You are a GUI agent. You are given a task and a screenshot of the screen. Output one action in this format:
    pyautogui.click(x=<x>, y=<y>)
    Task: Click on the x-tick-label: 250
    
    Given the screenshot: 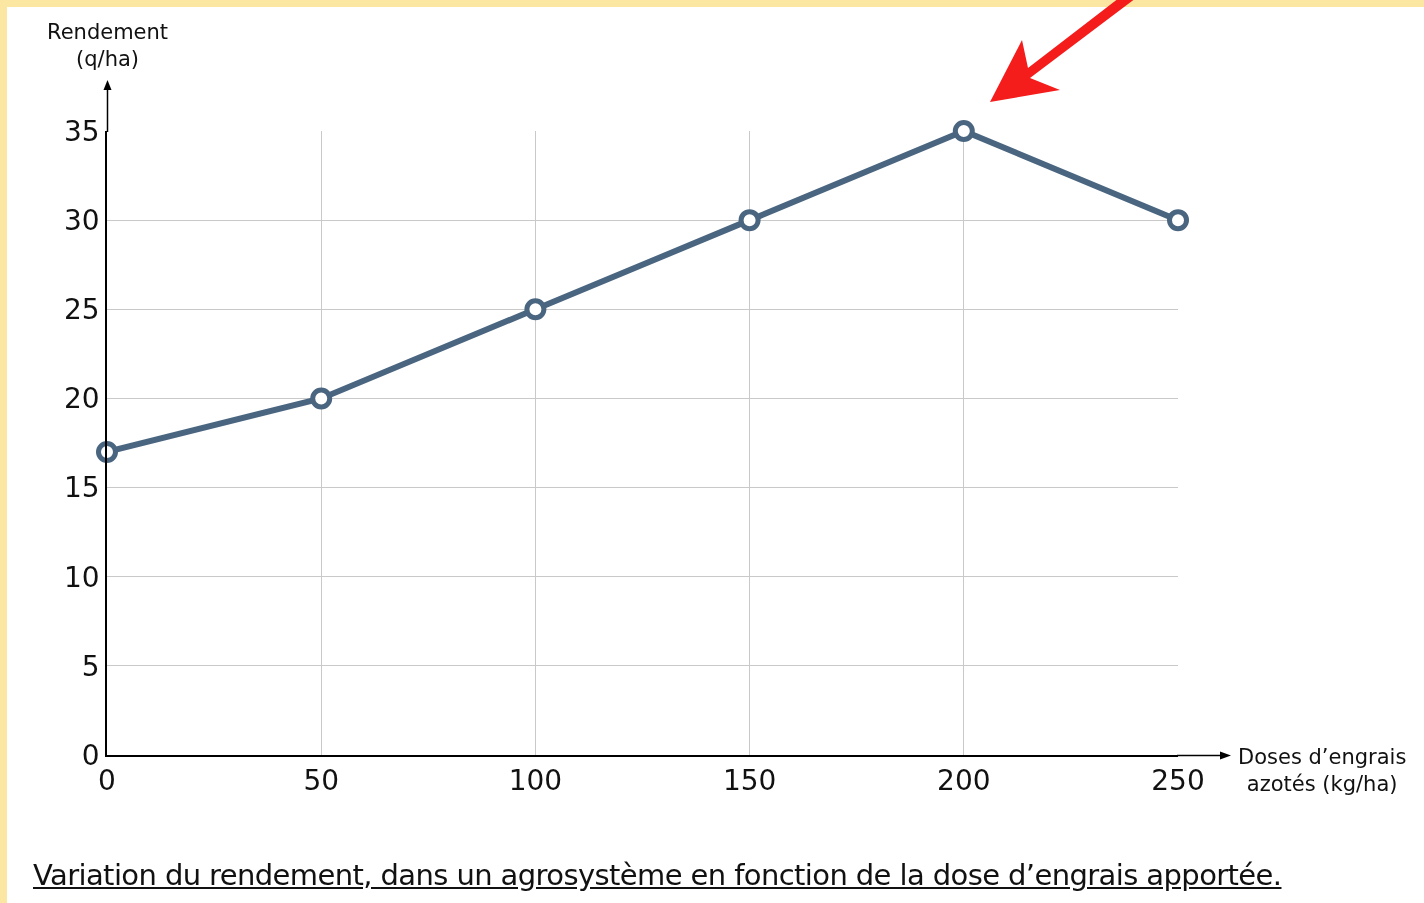 What is the action you would take?
    pyautogui.click(x=1178, y=781)
    